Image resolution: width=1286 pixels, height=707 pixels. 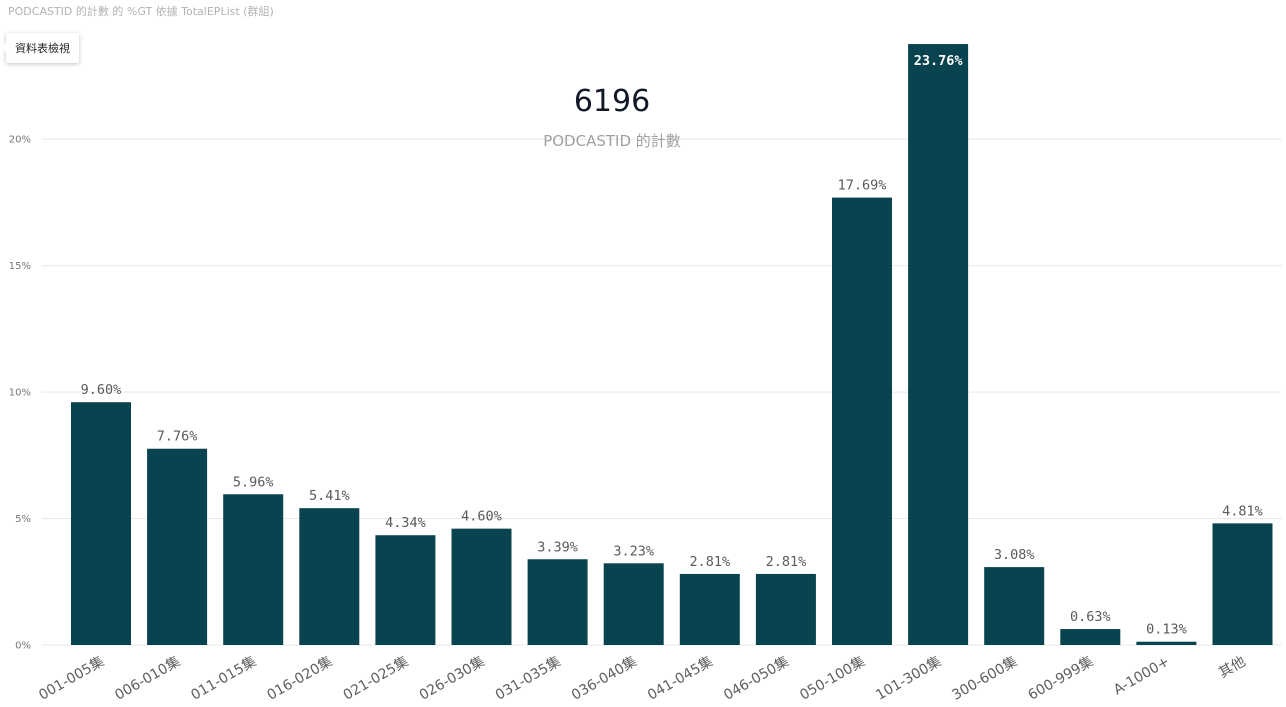 I want to click on data-label: 23.76%, so click(x=939, y=61).